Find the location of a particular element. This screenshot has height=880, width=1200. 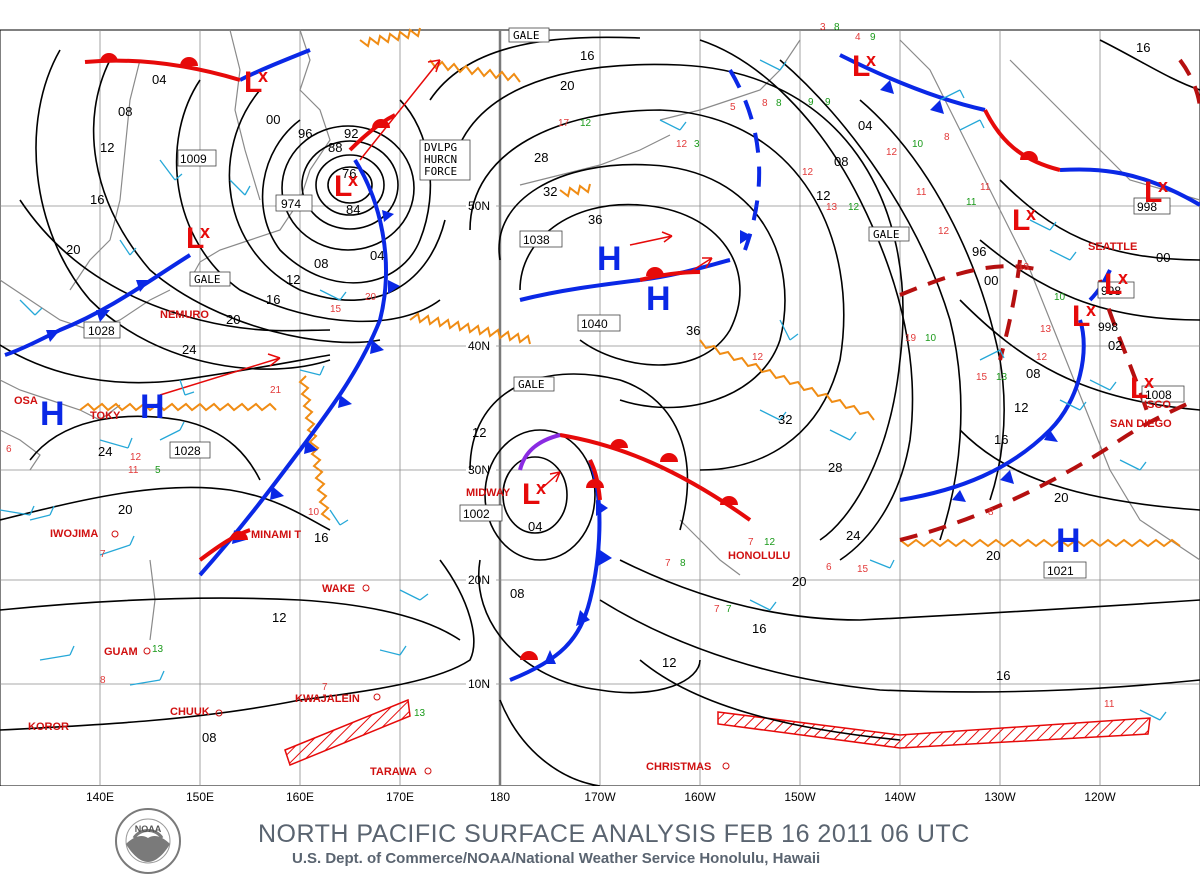

lon-label-140w: 140W is located at coordinates (900, 797).